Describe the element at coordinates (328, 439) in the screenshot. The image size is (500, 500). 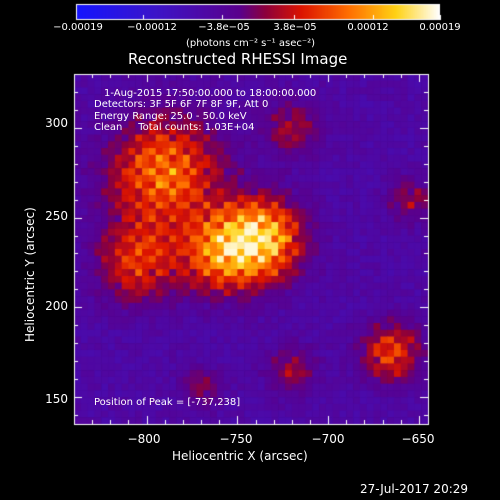
I see `x-tick-label: −700` at that location.